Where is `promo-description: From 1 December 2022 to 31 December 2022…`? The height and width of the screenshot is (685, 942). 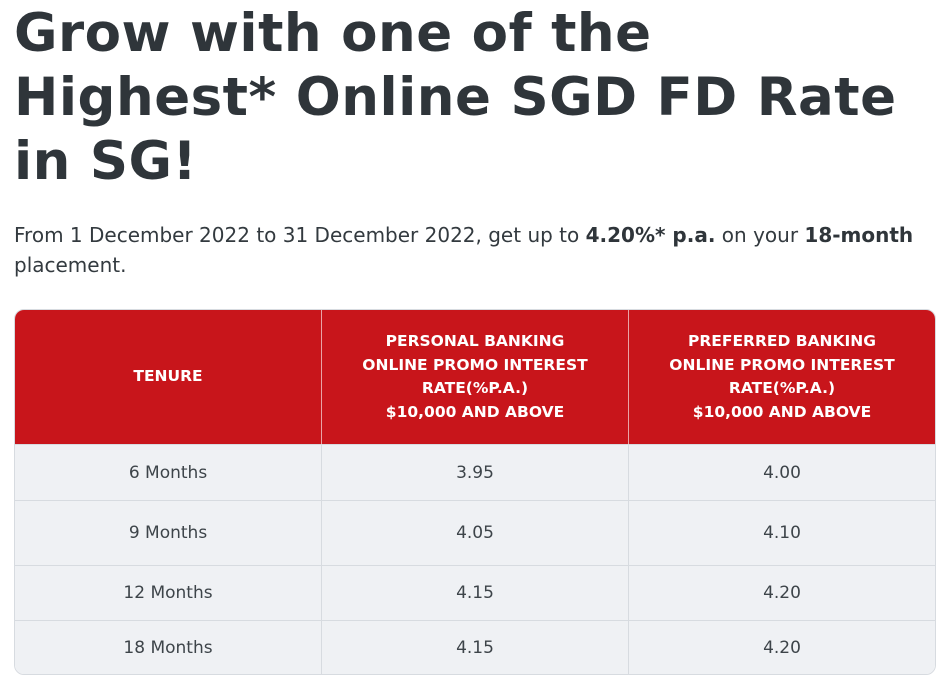 promo-description: From 1 December 2022 to 31 December 2022… is located at coordinates (464, 250).